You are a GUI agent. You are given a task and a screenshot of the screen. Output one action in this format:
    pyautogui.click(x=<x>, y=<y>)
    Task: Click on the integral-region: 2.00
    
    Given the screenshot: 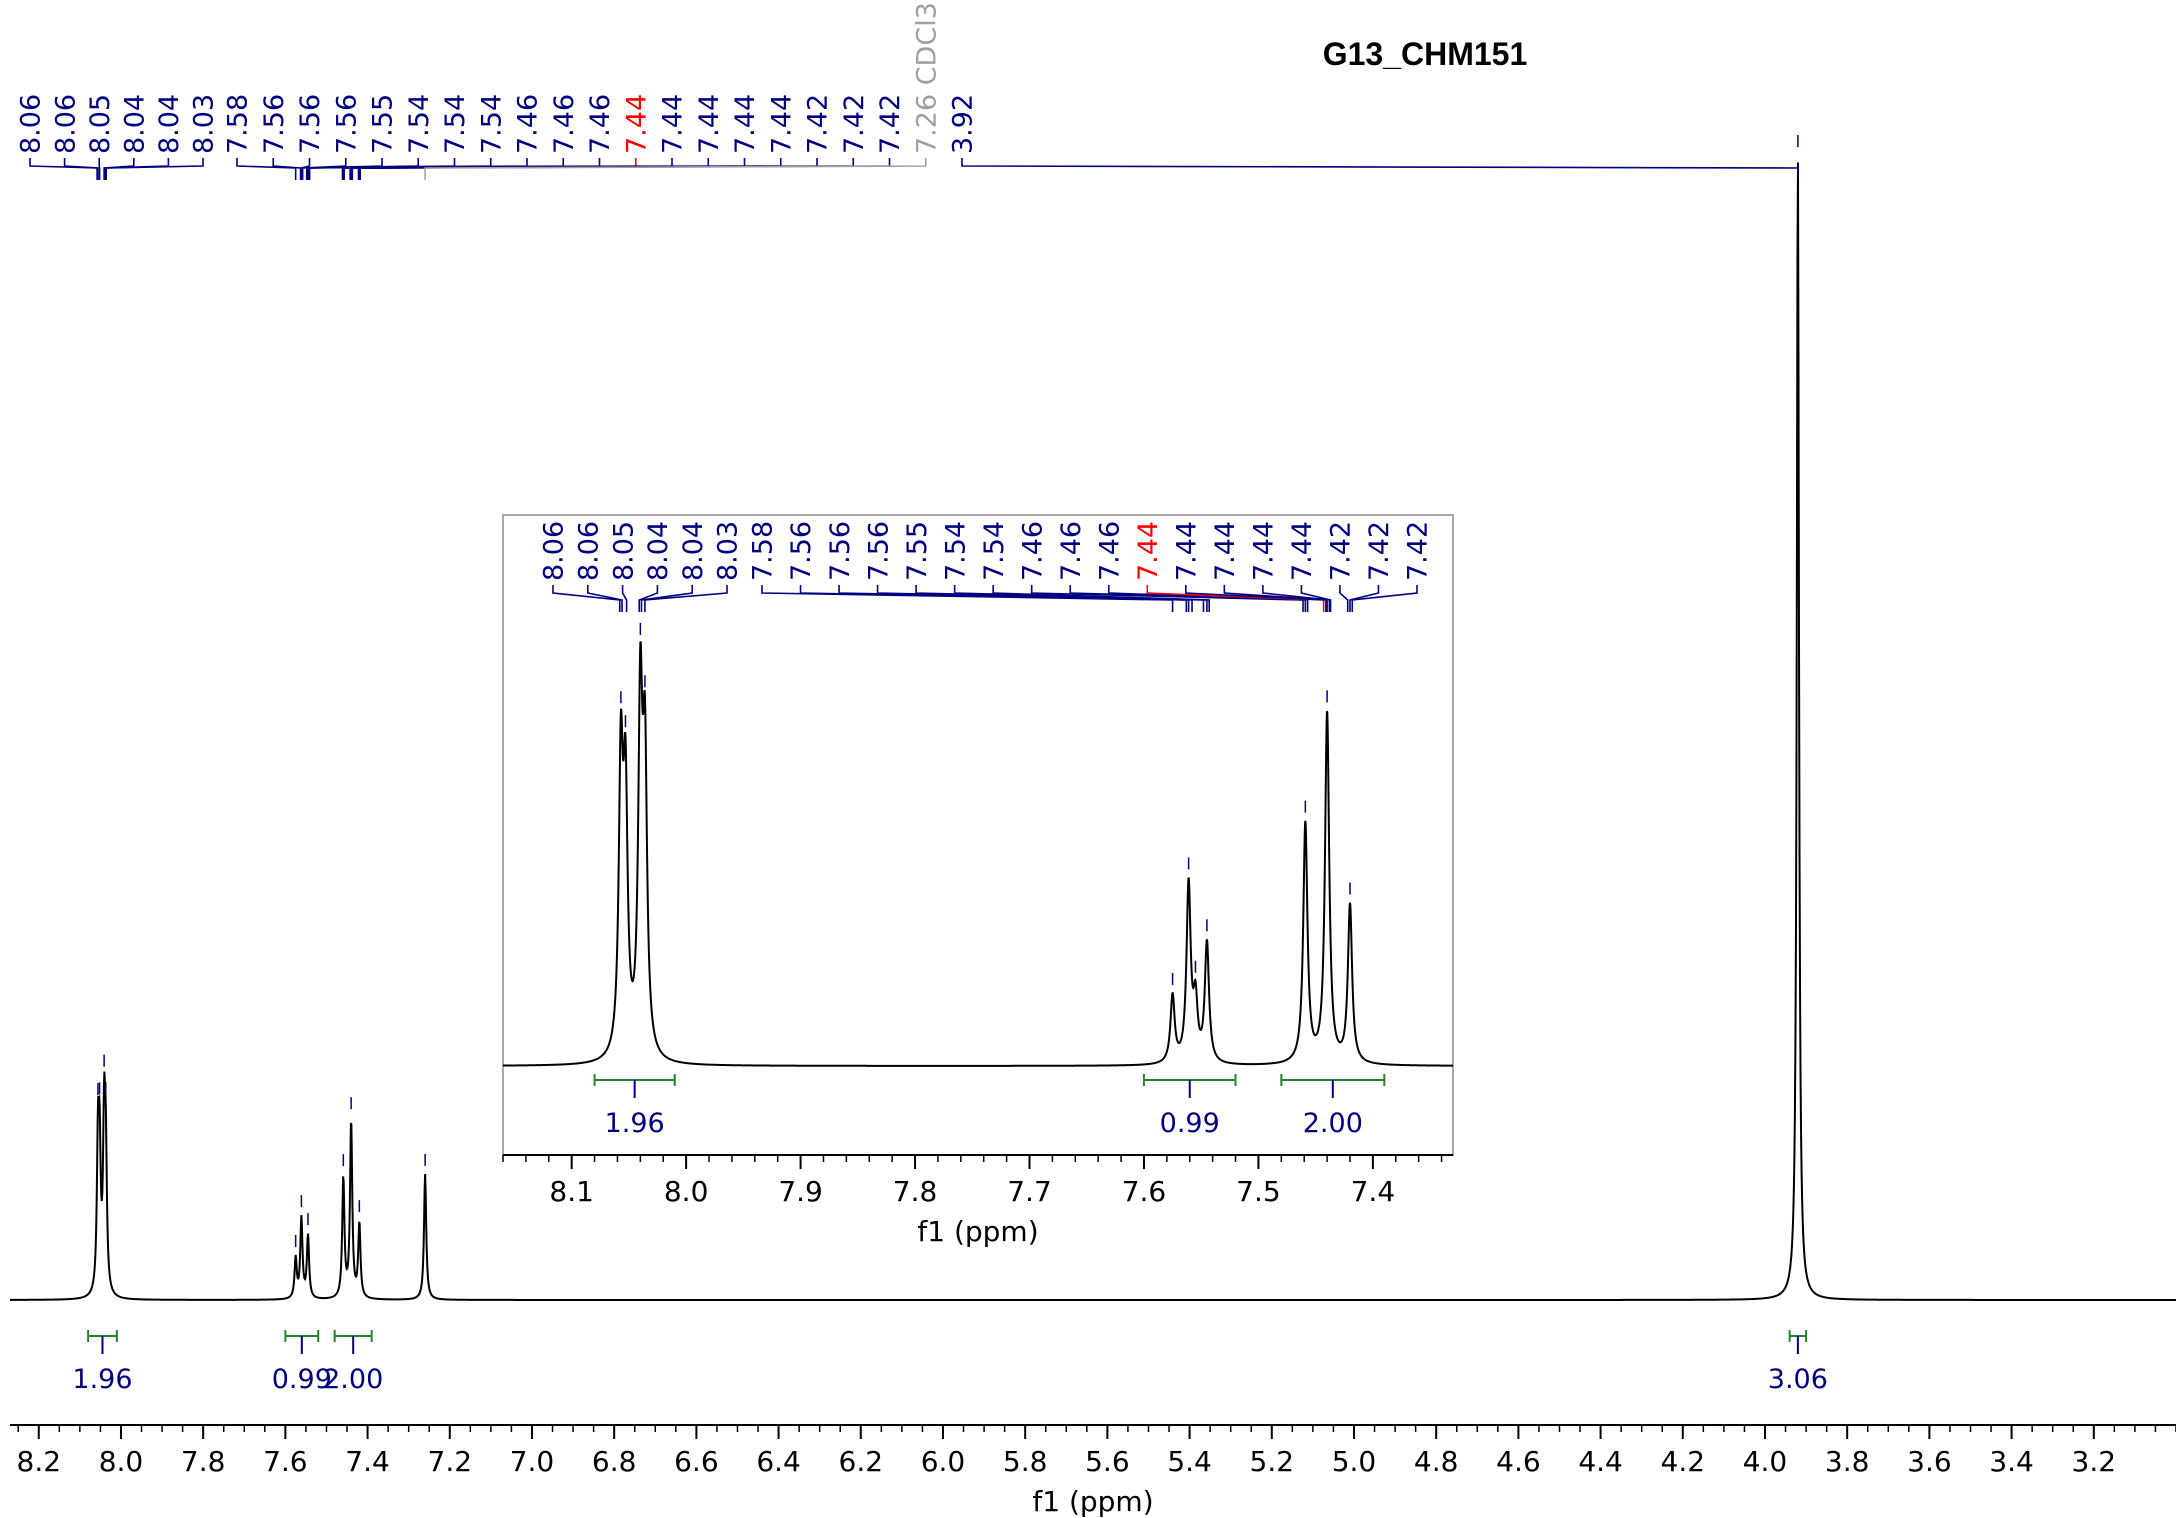 What is the action you would take?
    pyautogui.click(x=353, y=1362)
    